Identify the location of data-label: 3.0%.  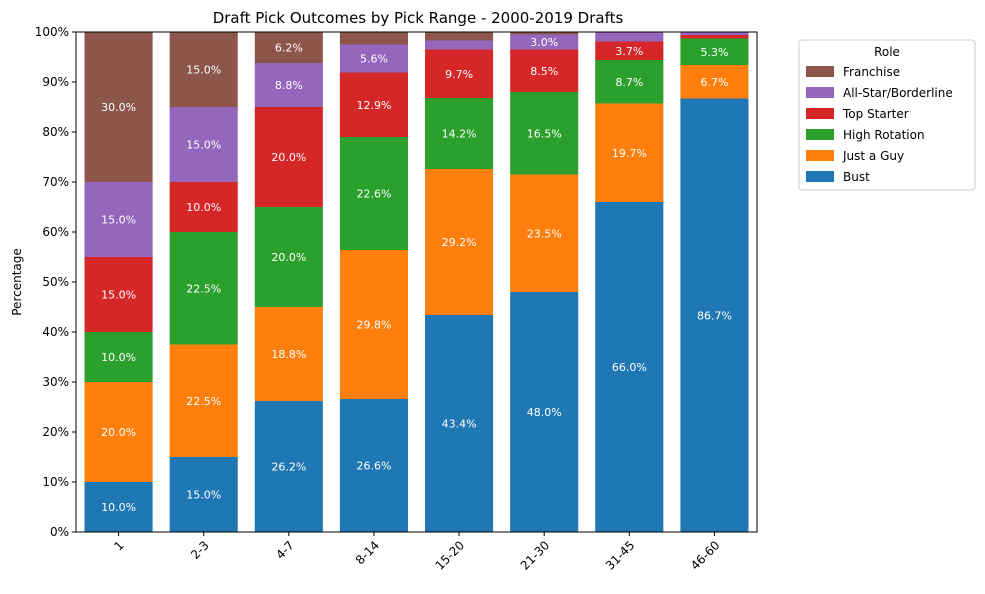
(544, 42).